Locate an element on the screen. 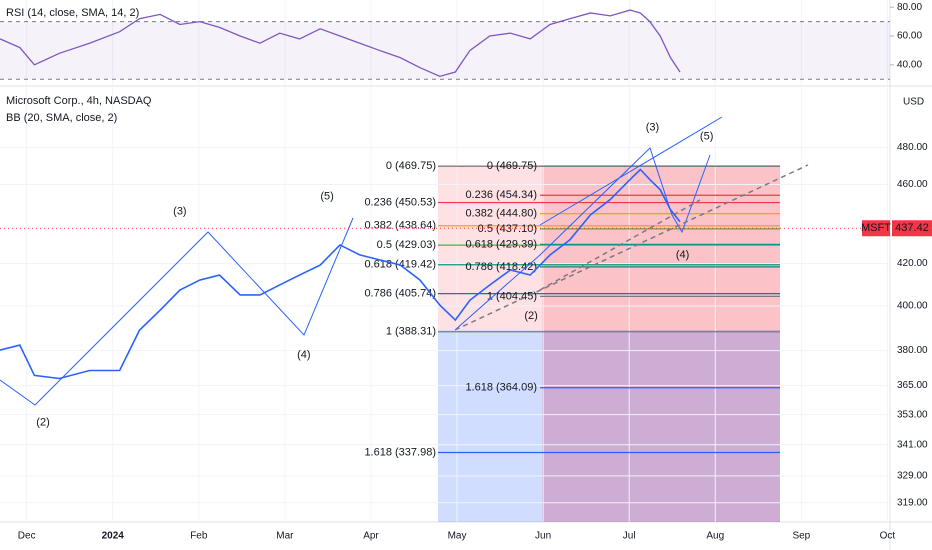 The height and width of the screenshot is (550, 932). fib-label: 1.618 (337.98) is located at coordinates (400, 452).